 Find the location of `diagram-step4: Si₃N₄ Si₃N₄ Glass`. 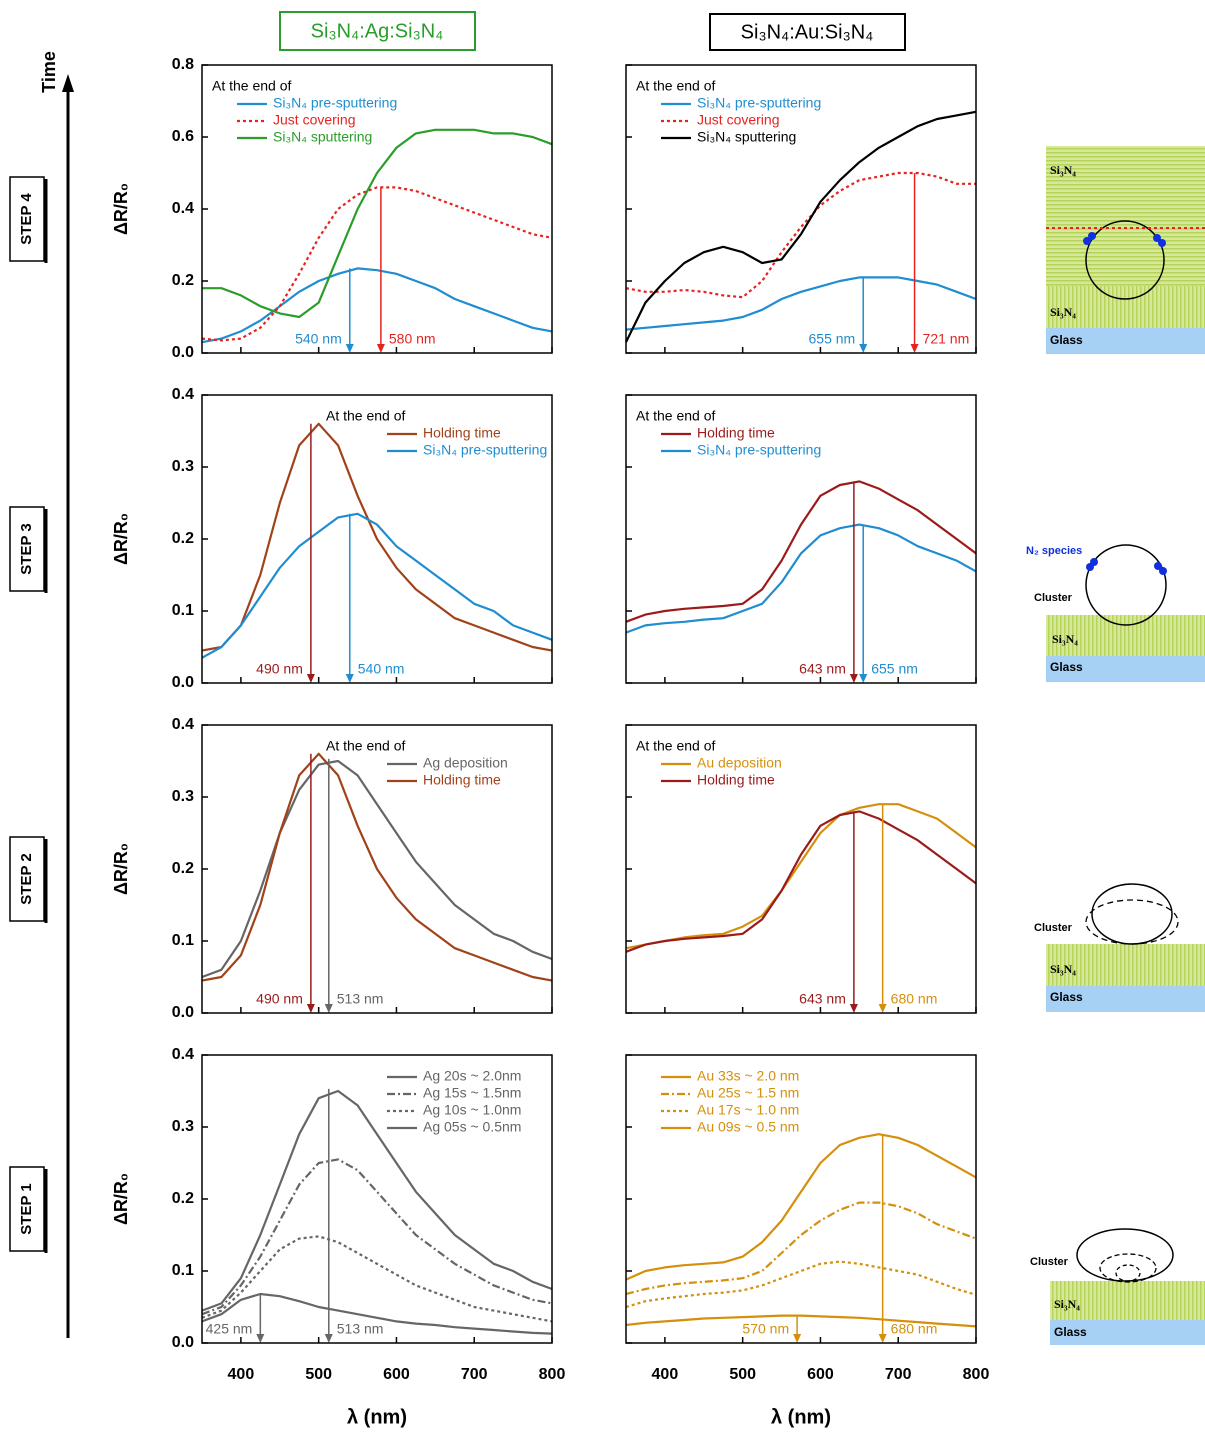

diagram-step4: Si₃N₄ Si₃N₄ Glass is located at coordinates (1125, 250).